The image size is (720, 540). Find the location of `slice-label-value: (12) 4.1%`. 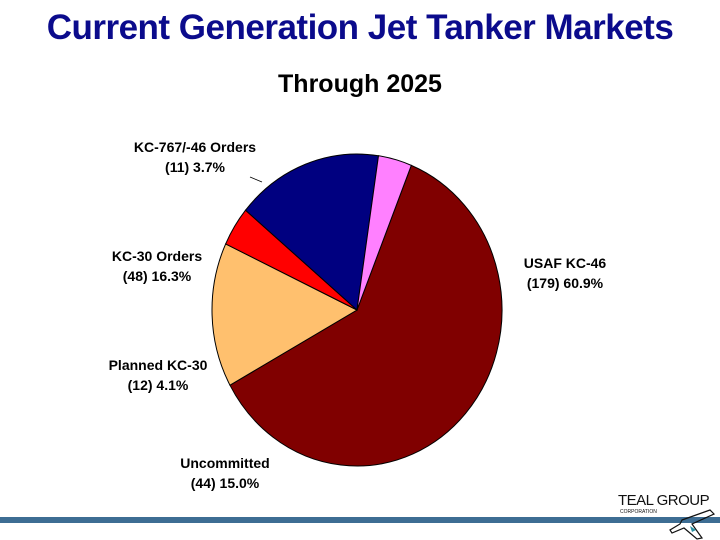

slice-label-value: (12) 4.1% is located at coordinates (158, 385).